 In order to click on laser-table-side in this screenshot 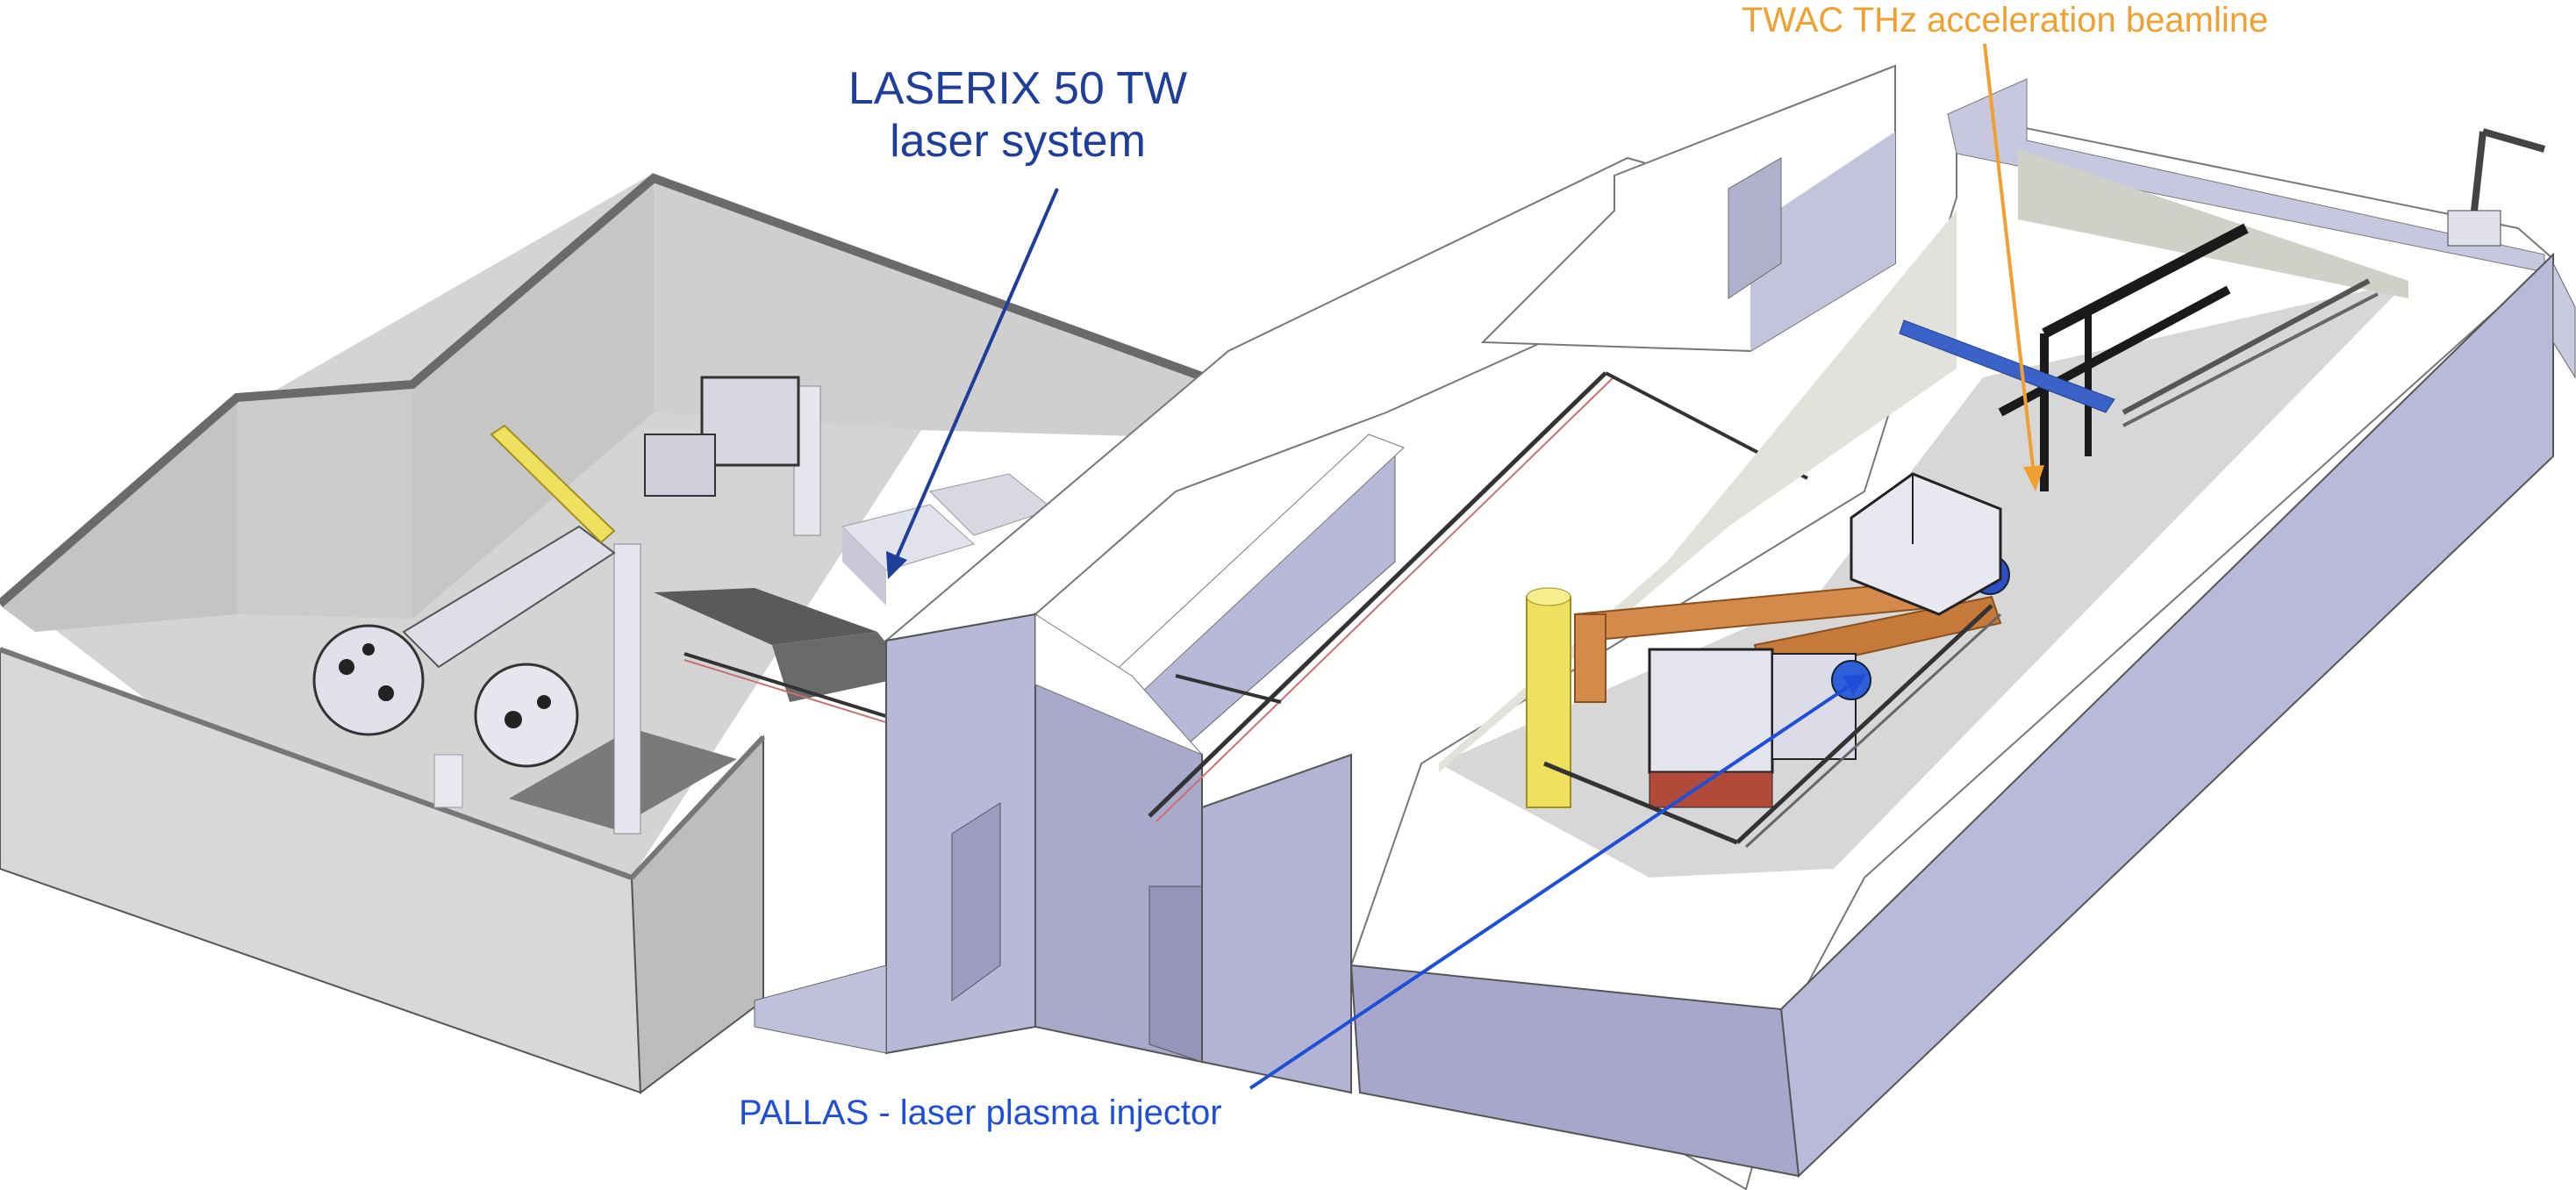, I will do `click(864, 566)`.